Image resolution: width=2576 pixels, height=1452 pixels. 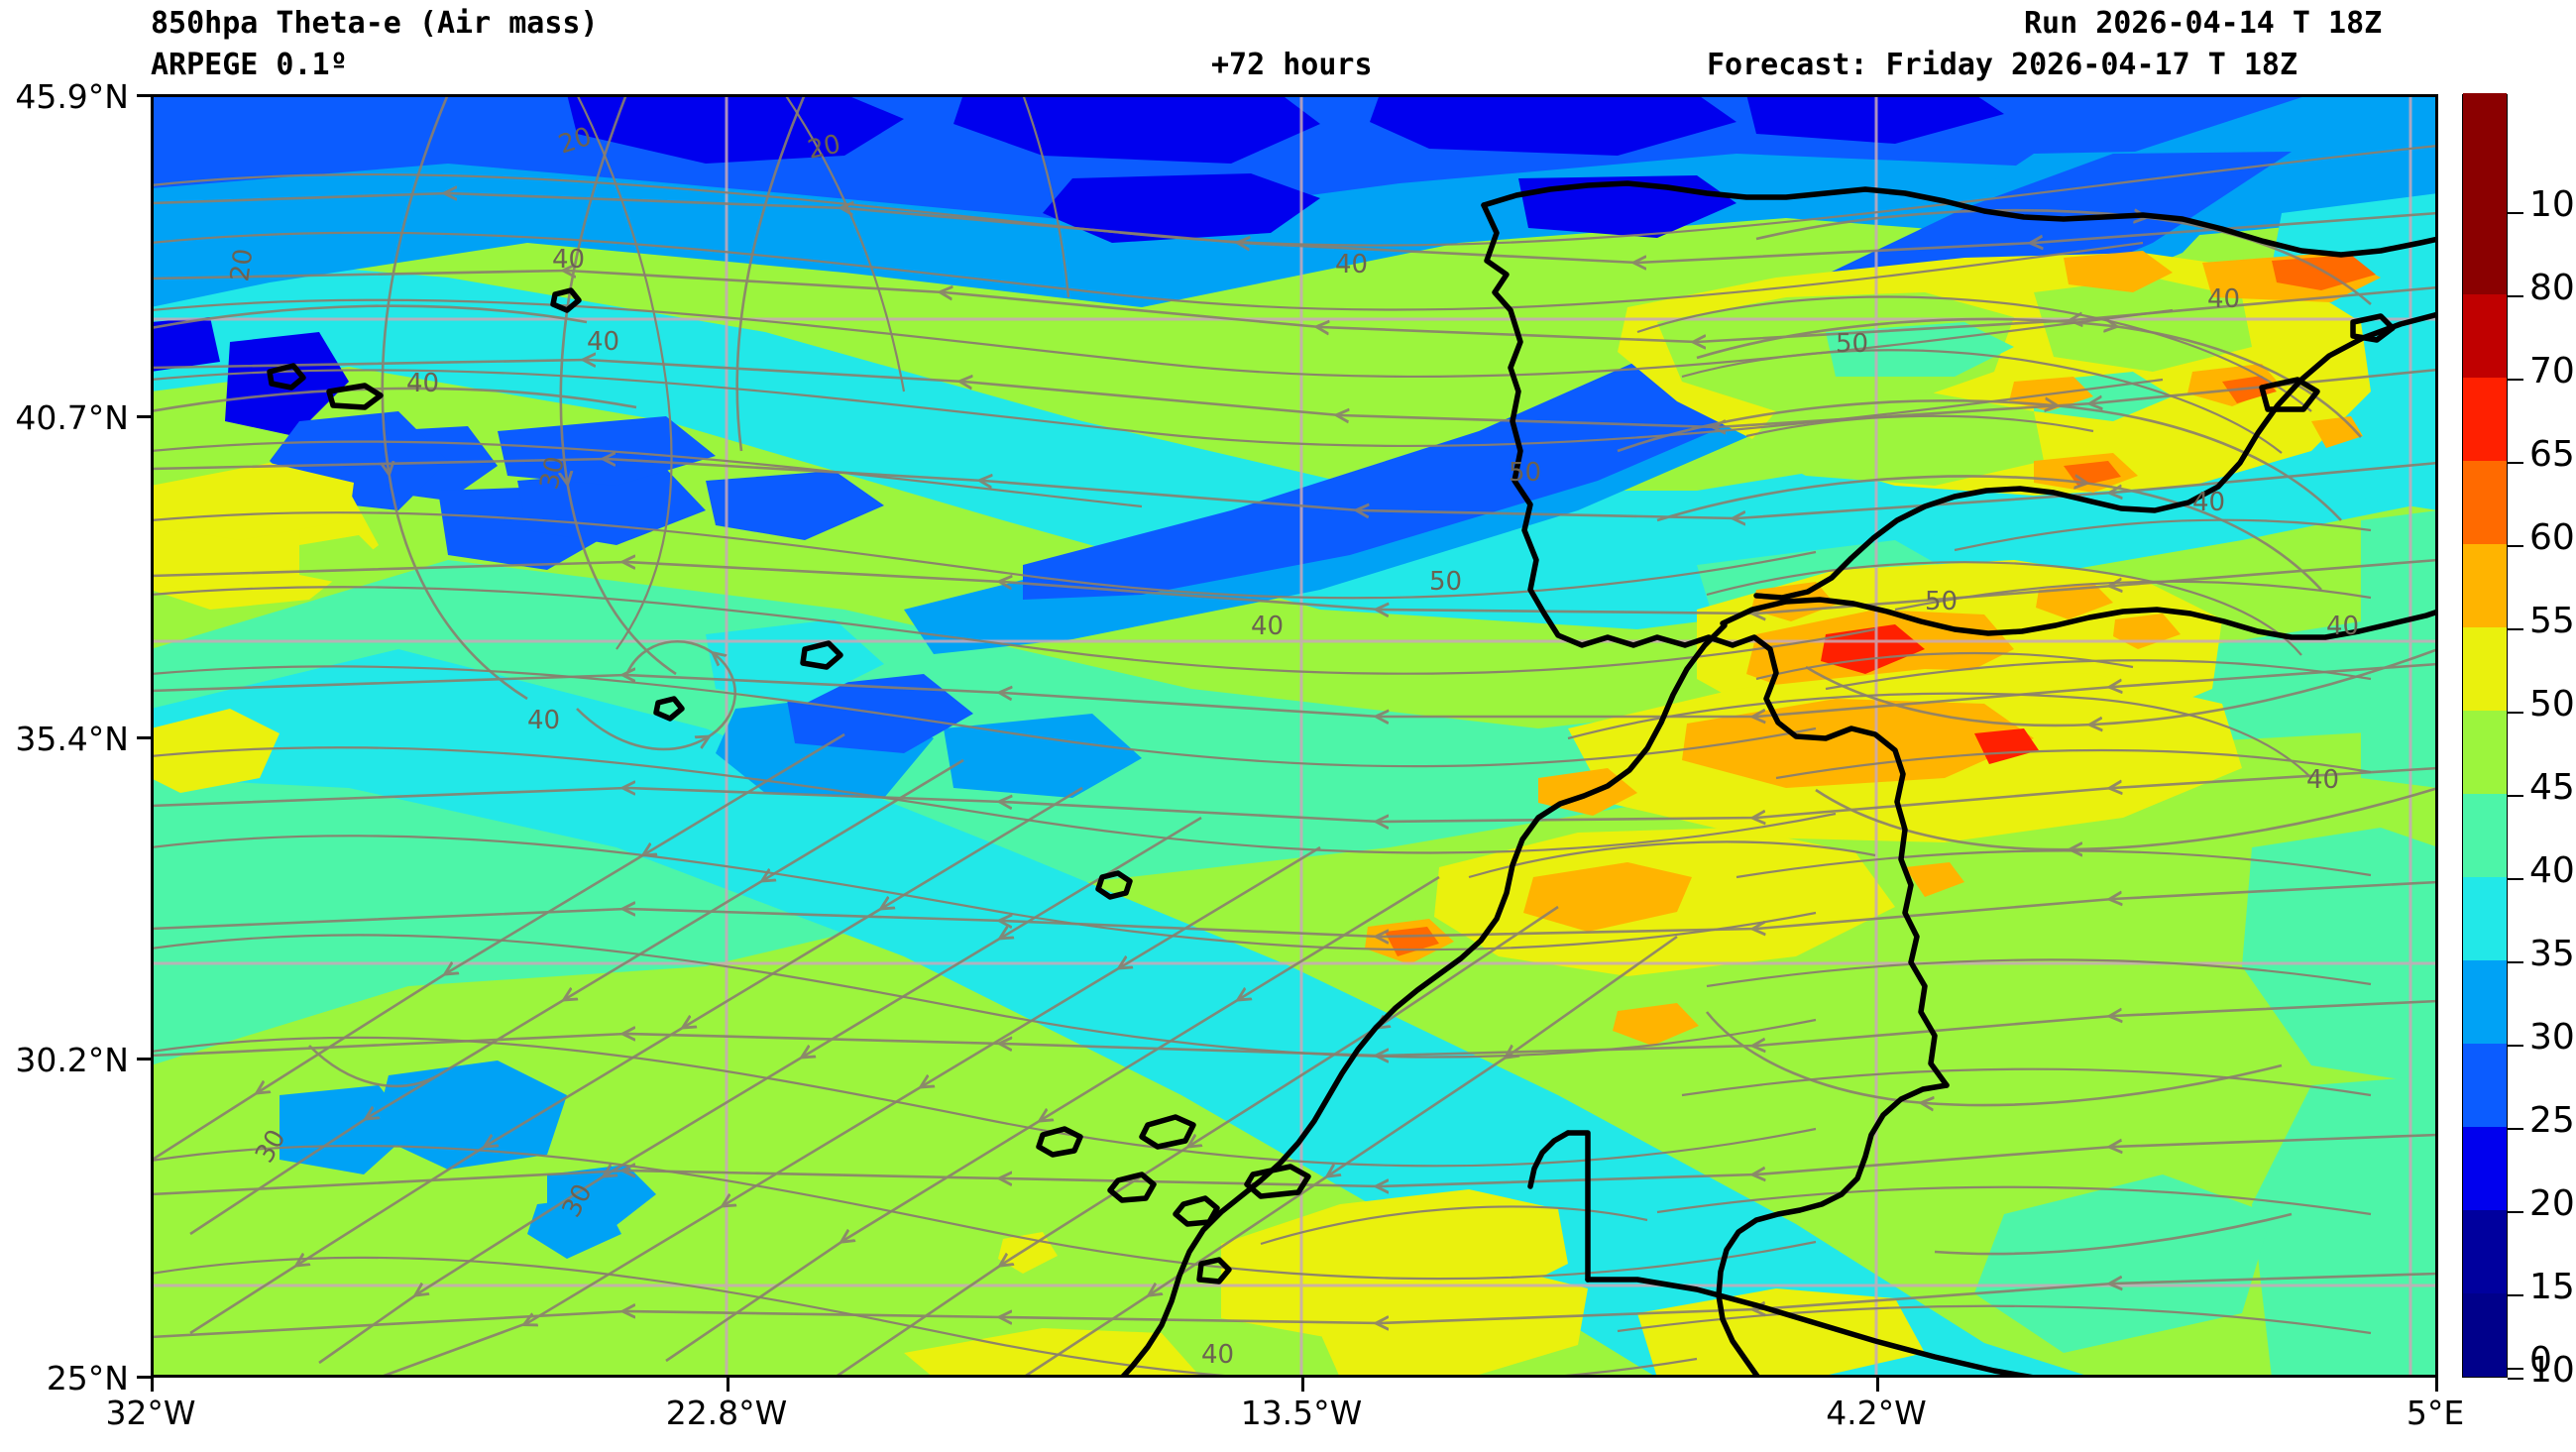 I want to click on colorbar-label-55: 55, so click(x=2552, y=621).